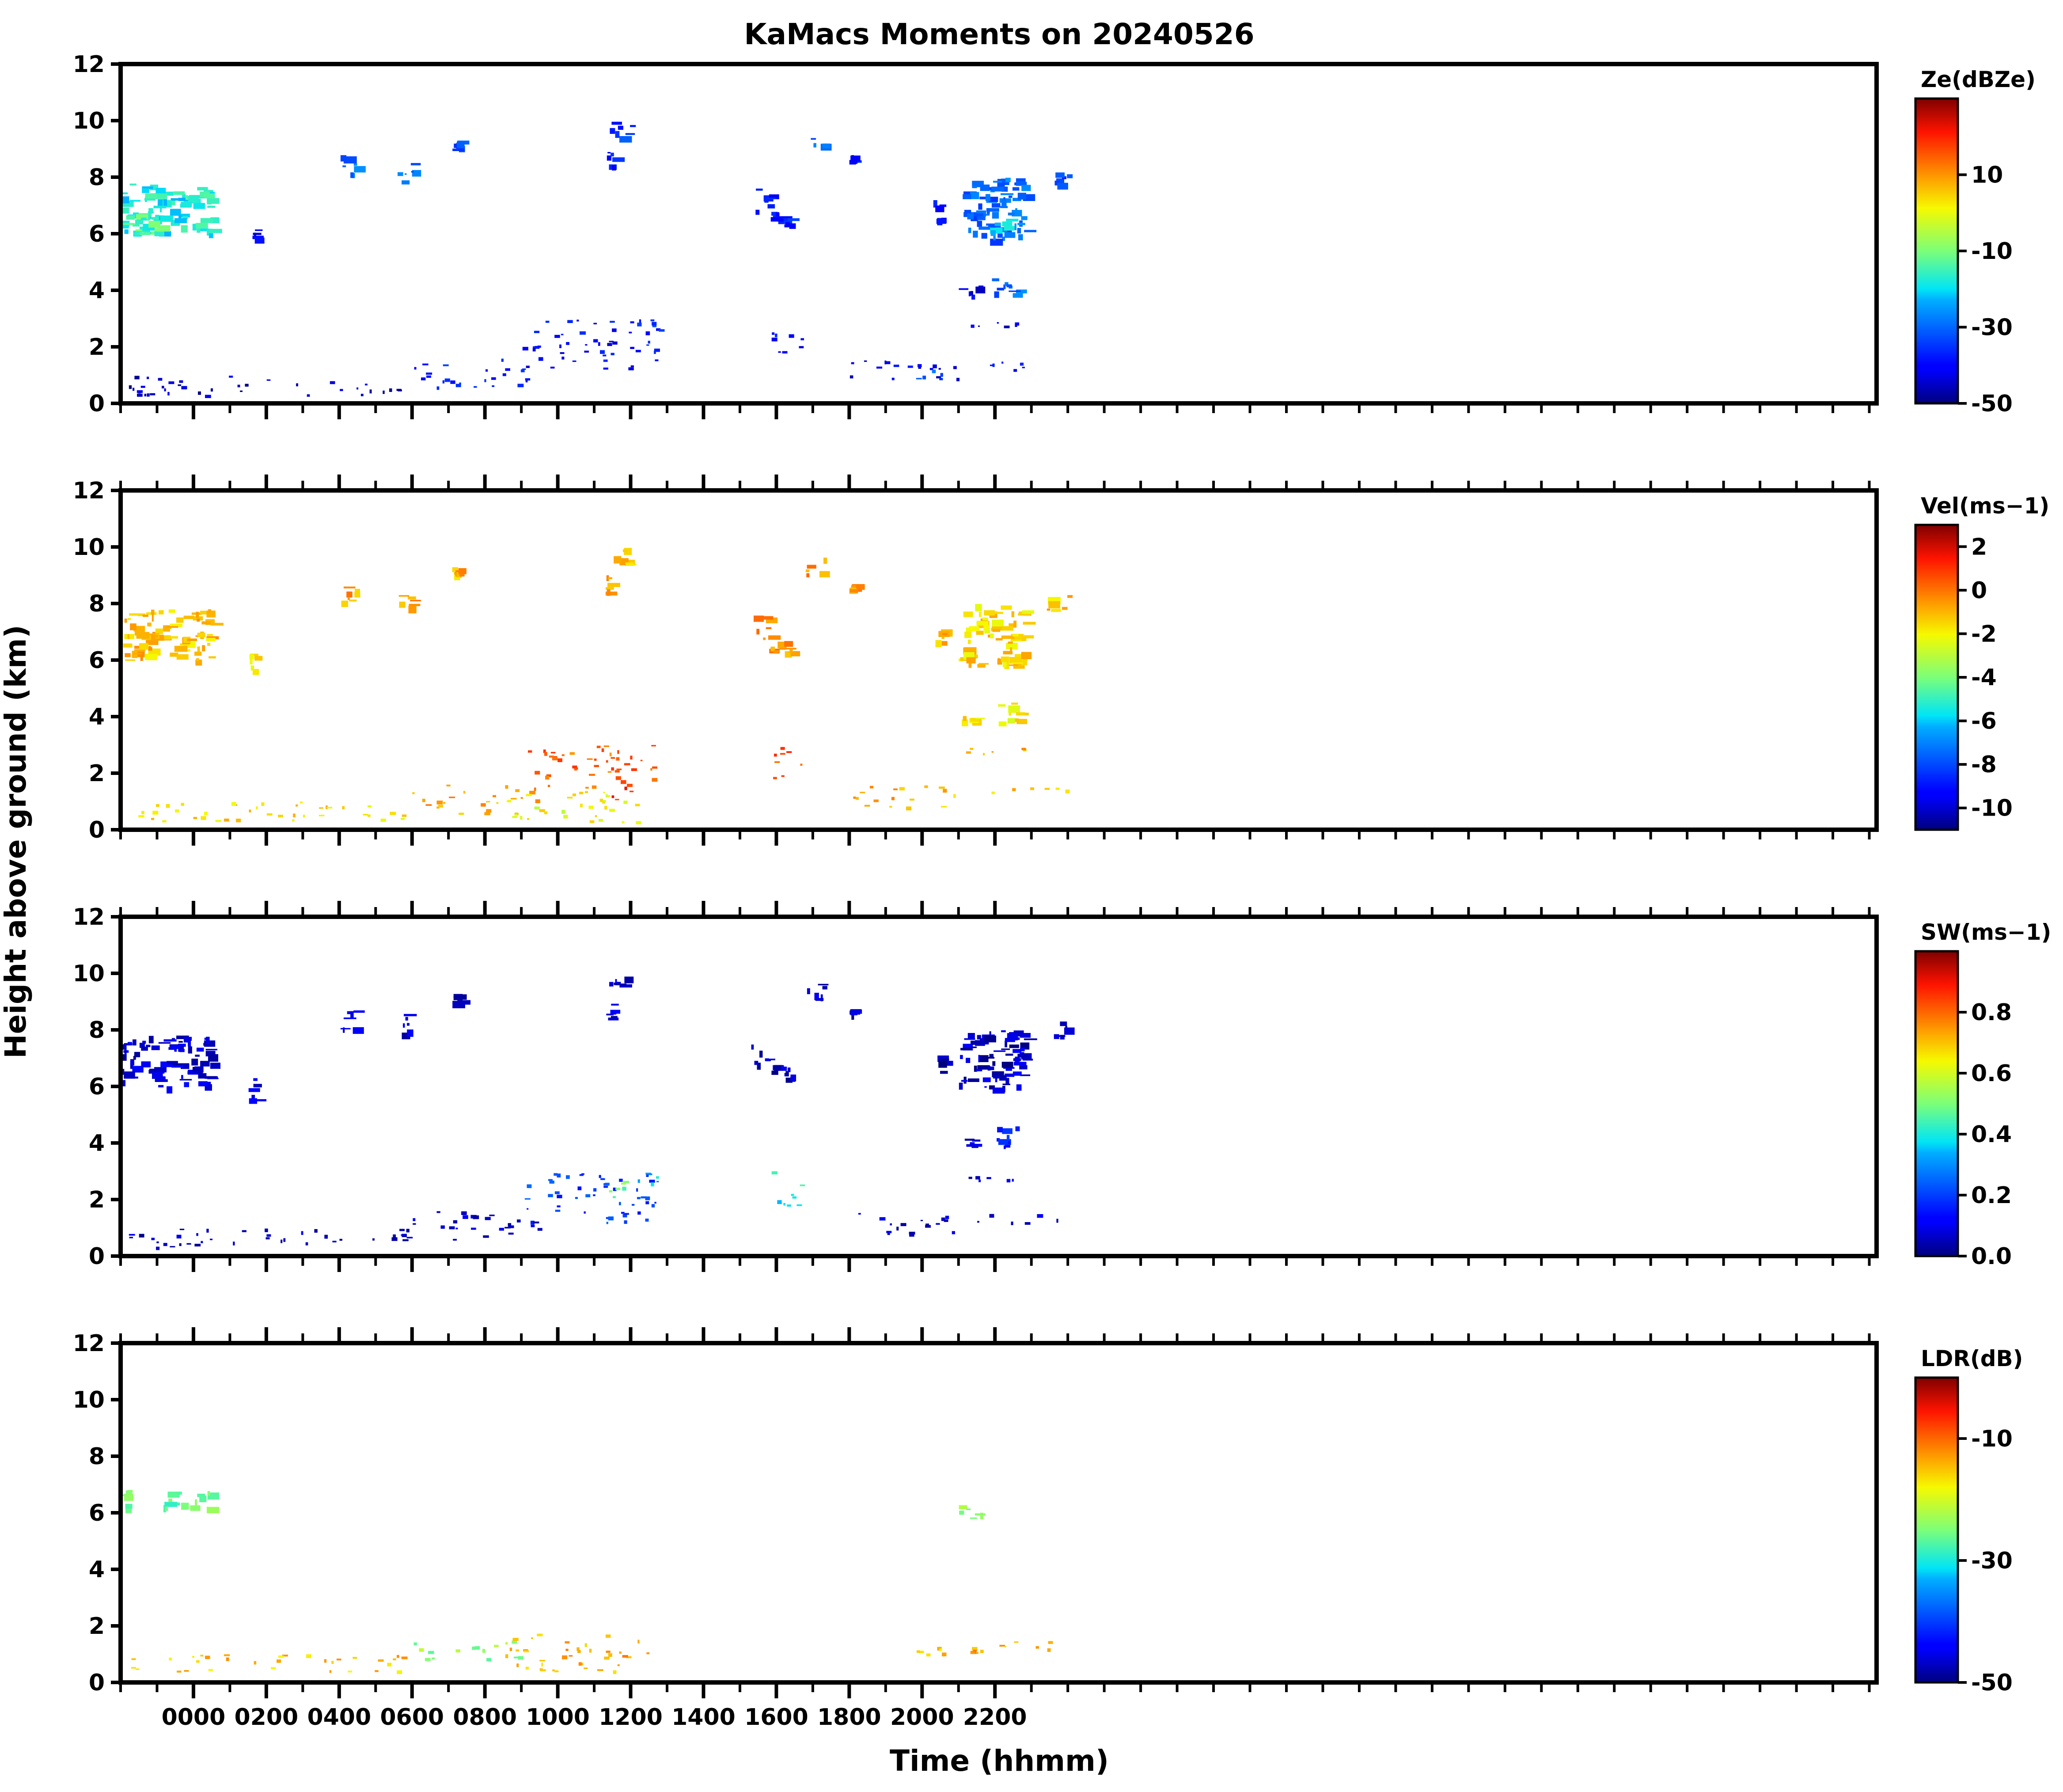  I want to click on y-tick-label-ze-8: 8, so click(97, 177).